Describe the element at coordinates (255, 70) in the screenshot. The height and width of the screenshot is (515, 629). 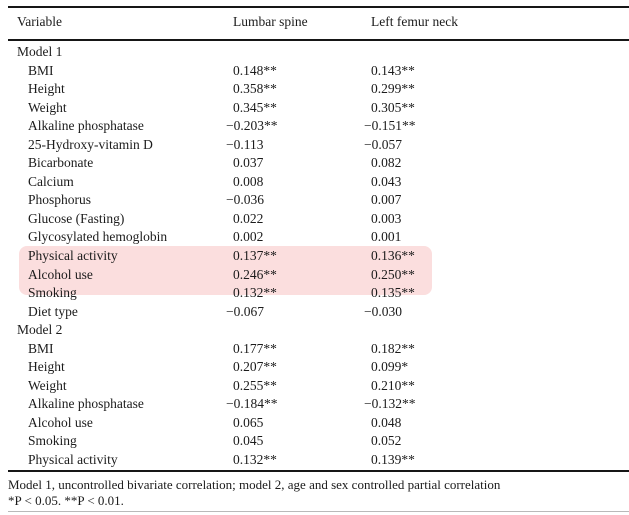
I see `lumbar-spine-cell: 0.148**` at that location.